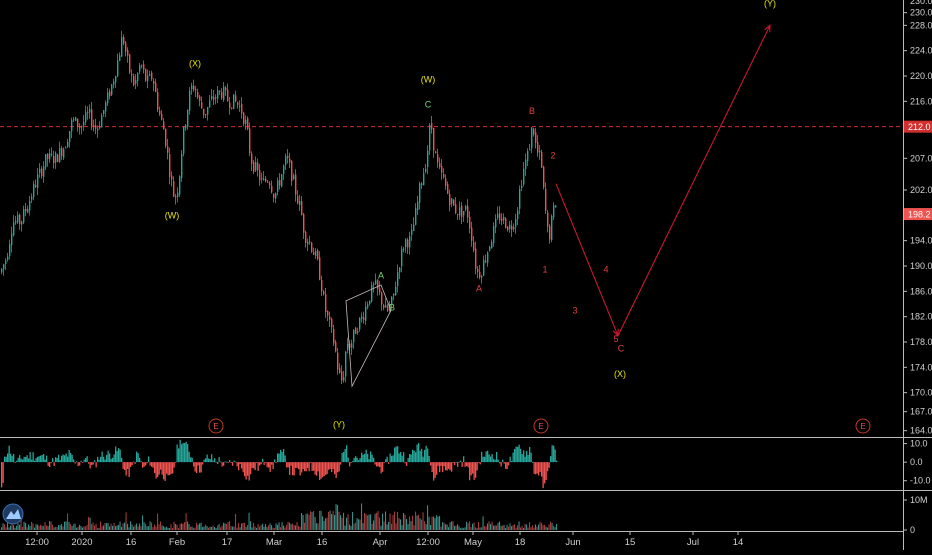 This screenshot has height=555, width=932. Describe the element at coordinates (921, 412) in the screenshot. I see `price-tick-label: 167.0` at that location.